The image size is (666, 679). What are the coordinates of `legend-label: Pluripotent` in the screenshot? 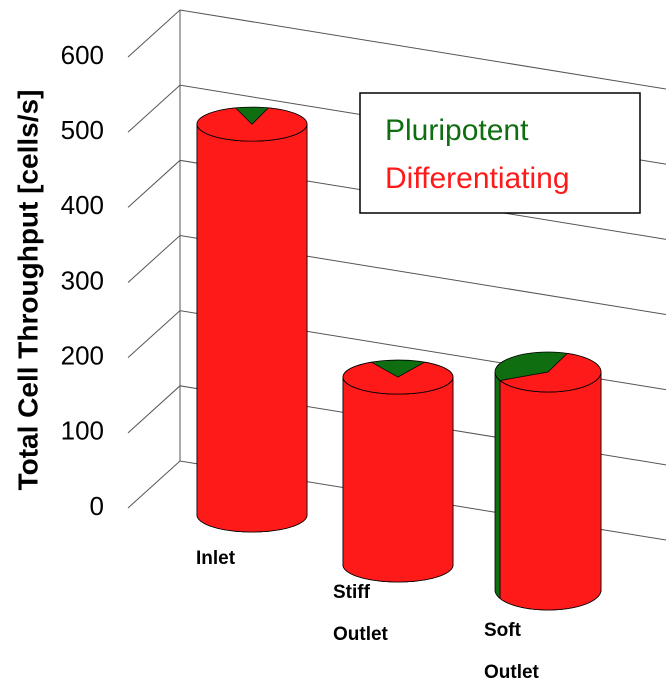 It's located at (457, 130).